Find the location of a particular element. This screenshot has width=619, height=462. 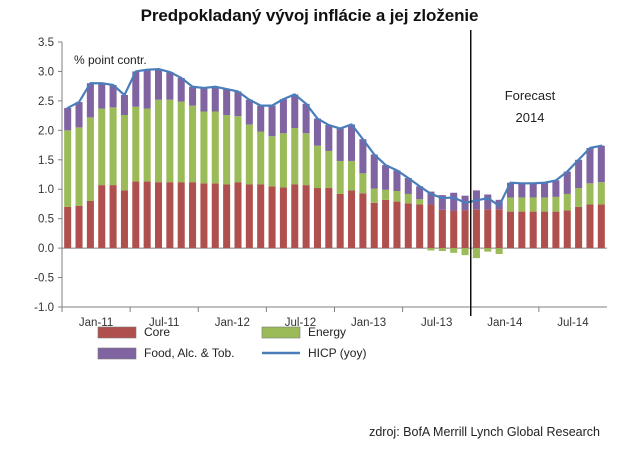

legend-label-energy: Energy is located at coordinates (327, 332).